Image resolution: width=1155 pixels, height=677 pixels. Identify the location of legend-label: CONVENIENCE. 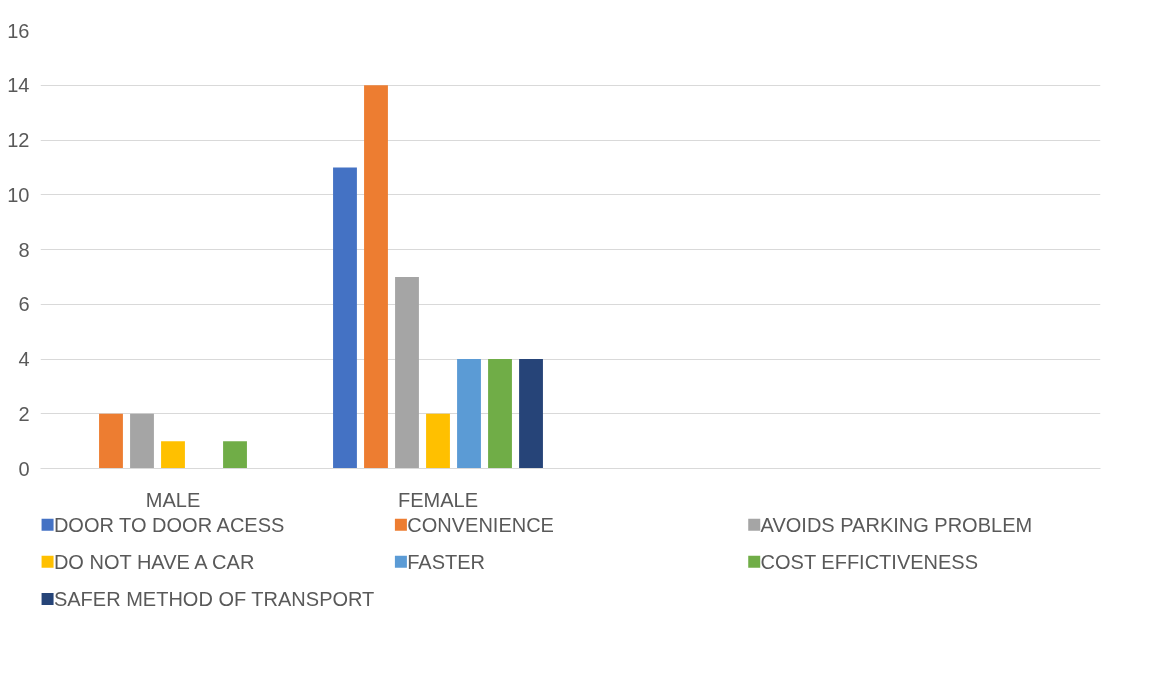
(480, 524).